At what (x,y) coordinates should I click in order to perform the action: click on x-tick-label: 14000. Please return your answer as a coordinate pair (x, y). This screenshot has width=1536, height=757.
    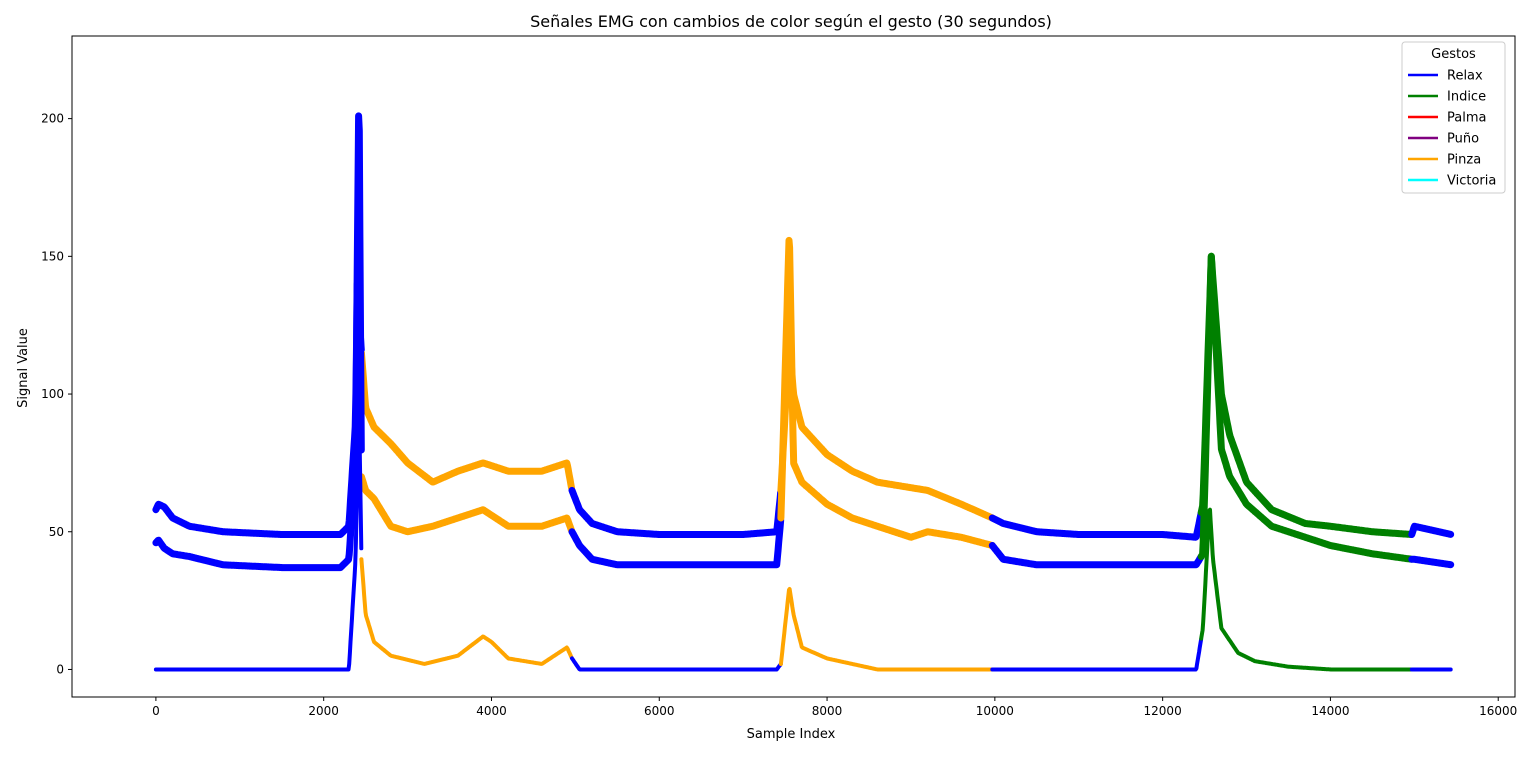
    Looking at the image, I should click on (1330, 711).